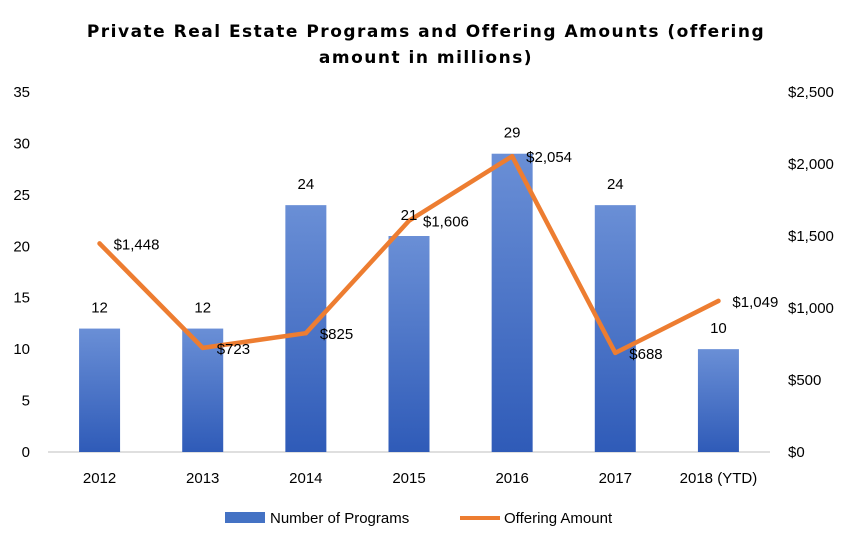 The width and height of the screenshot is (853, 548). What do you see at coordinates (99, 478) in the screenshot?
I see `x-tick-label: 2012` at bounding box center [99, 478].